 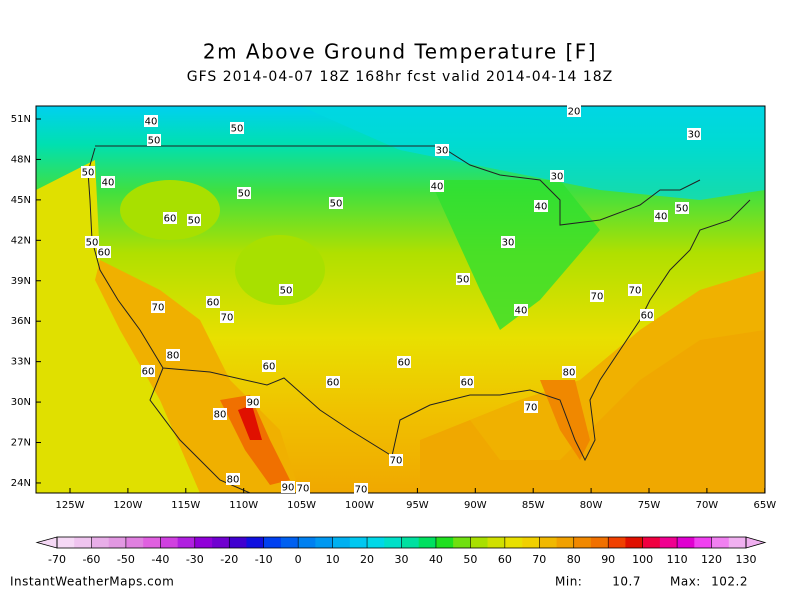 I want to click on lon-tick-label: 80W, so click(x=591, y=505).